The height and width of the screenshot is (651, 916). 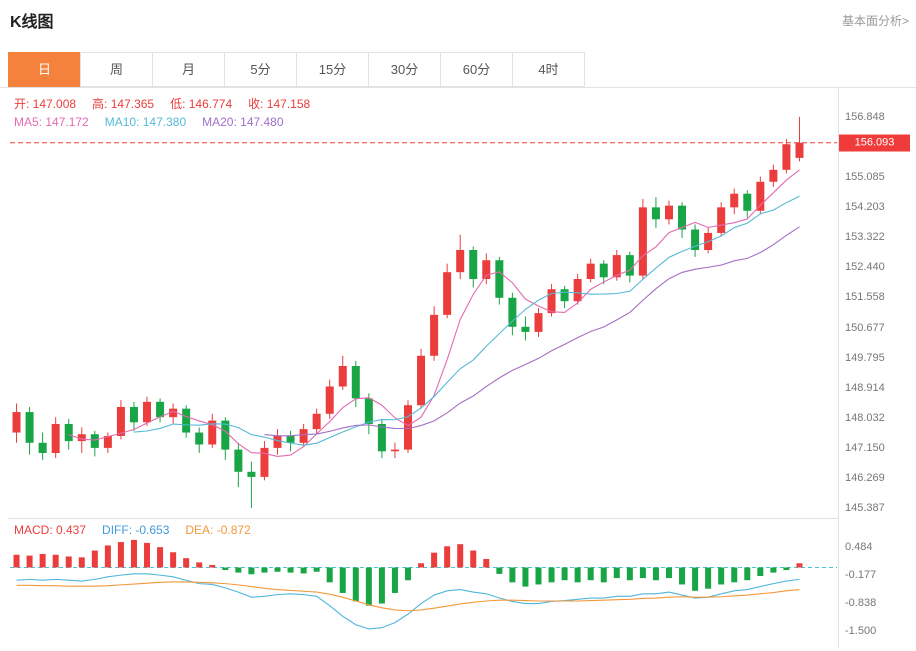 What do you see at coordinates (865, 207) in the screenshot?
I see `price-axis-label: 154.203` at bounding box center [865, 207].